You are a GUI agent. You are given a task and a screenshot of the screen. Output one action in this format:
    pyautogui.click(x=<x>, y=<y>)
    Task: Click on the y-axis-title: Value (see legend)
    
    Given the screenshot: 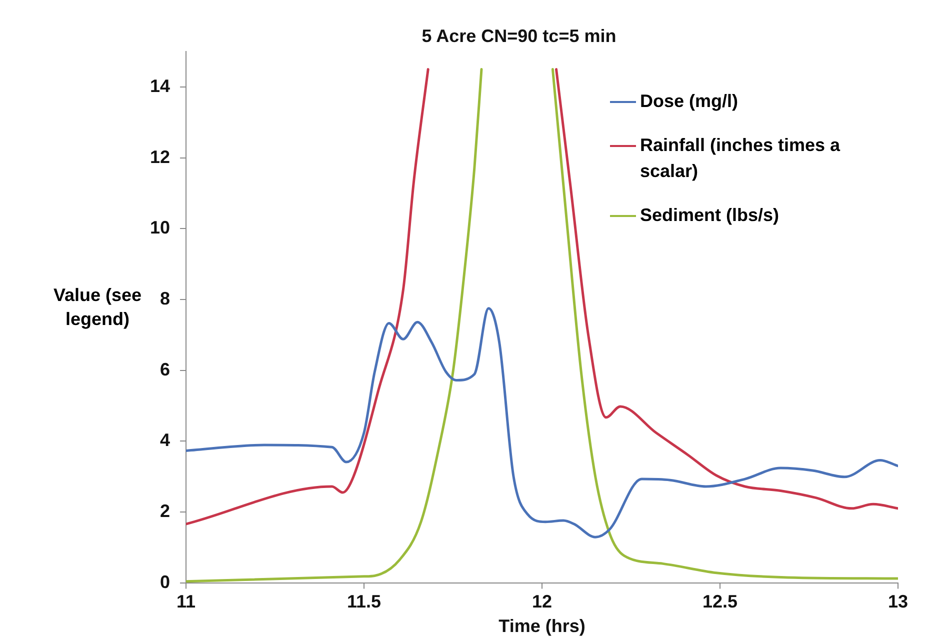 What is the action you would take?
    pyautogui.click(x=97, y=307)
    